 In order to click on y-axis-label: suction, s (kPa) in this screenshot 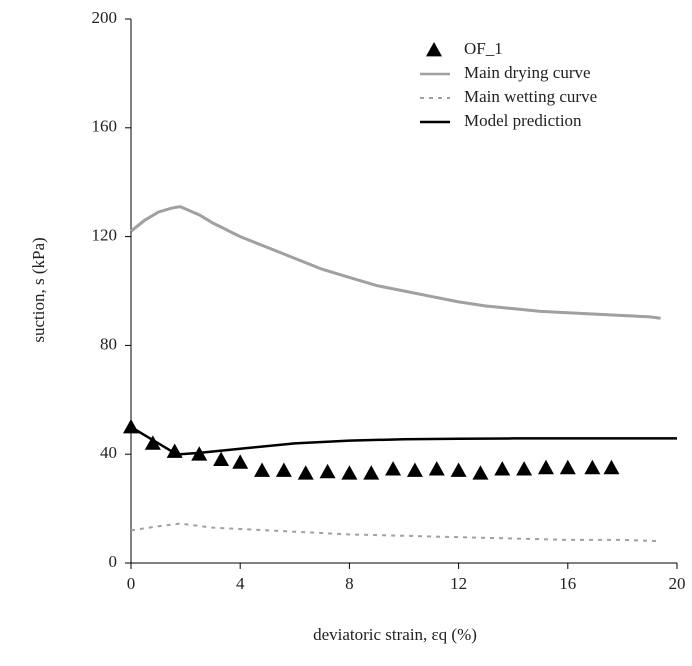, I will do `click(38, 289)`.